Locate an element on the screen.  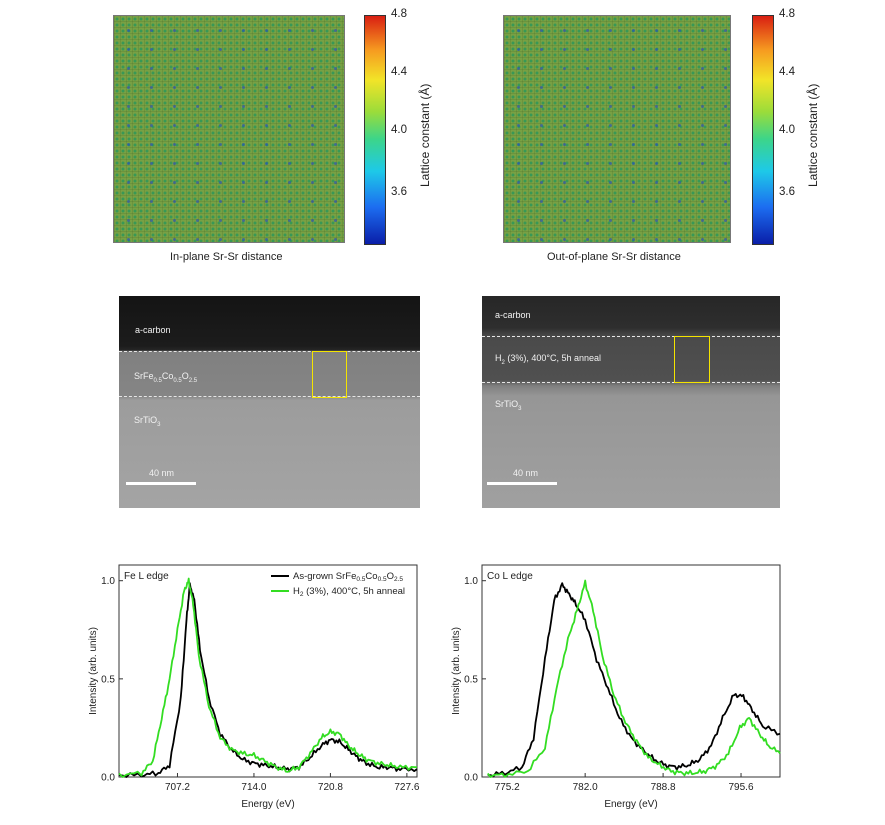
fe-y-axis-label: Intensity (arb. units) is located at coordinates (93, 671).